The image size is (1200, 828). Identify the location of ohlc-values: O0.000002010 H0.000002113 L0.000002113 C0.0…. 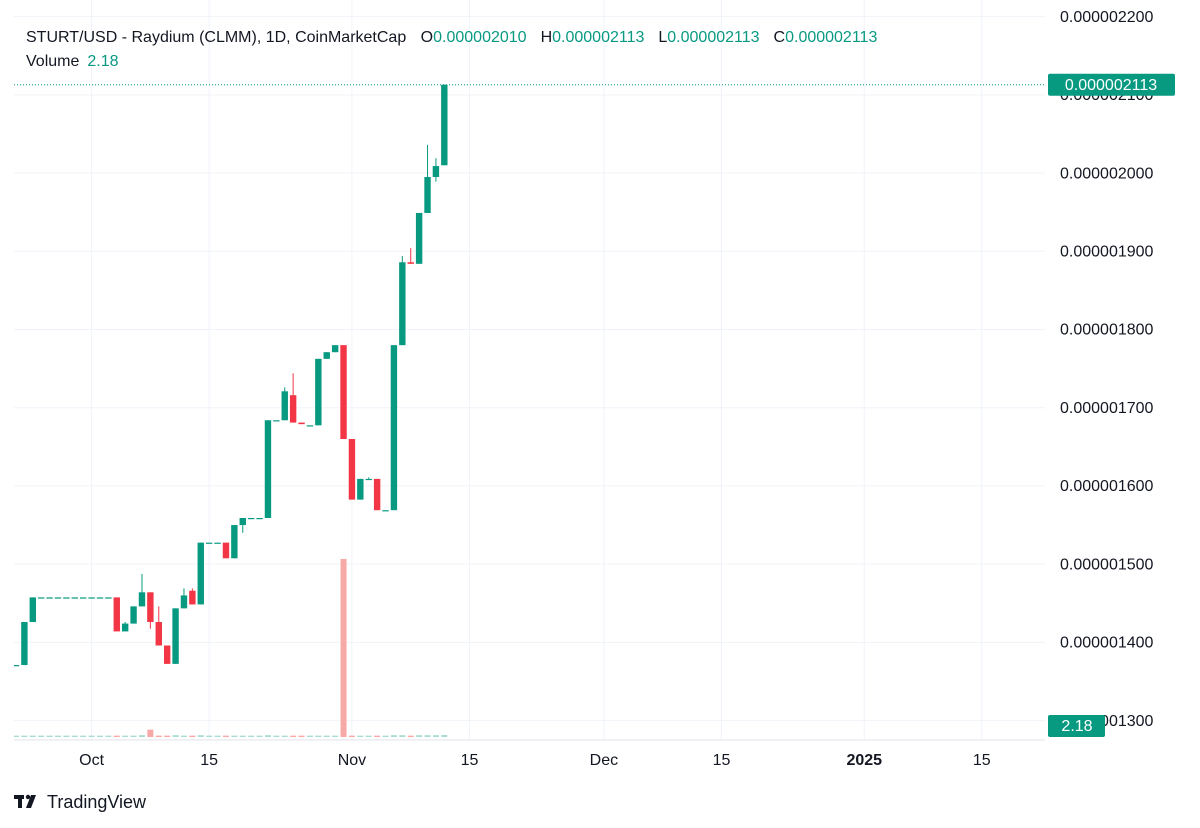
(656, 37).